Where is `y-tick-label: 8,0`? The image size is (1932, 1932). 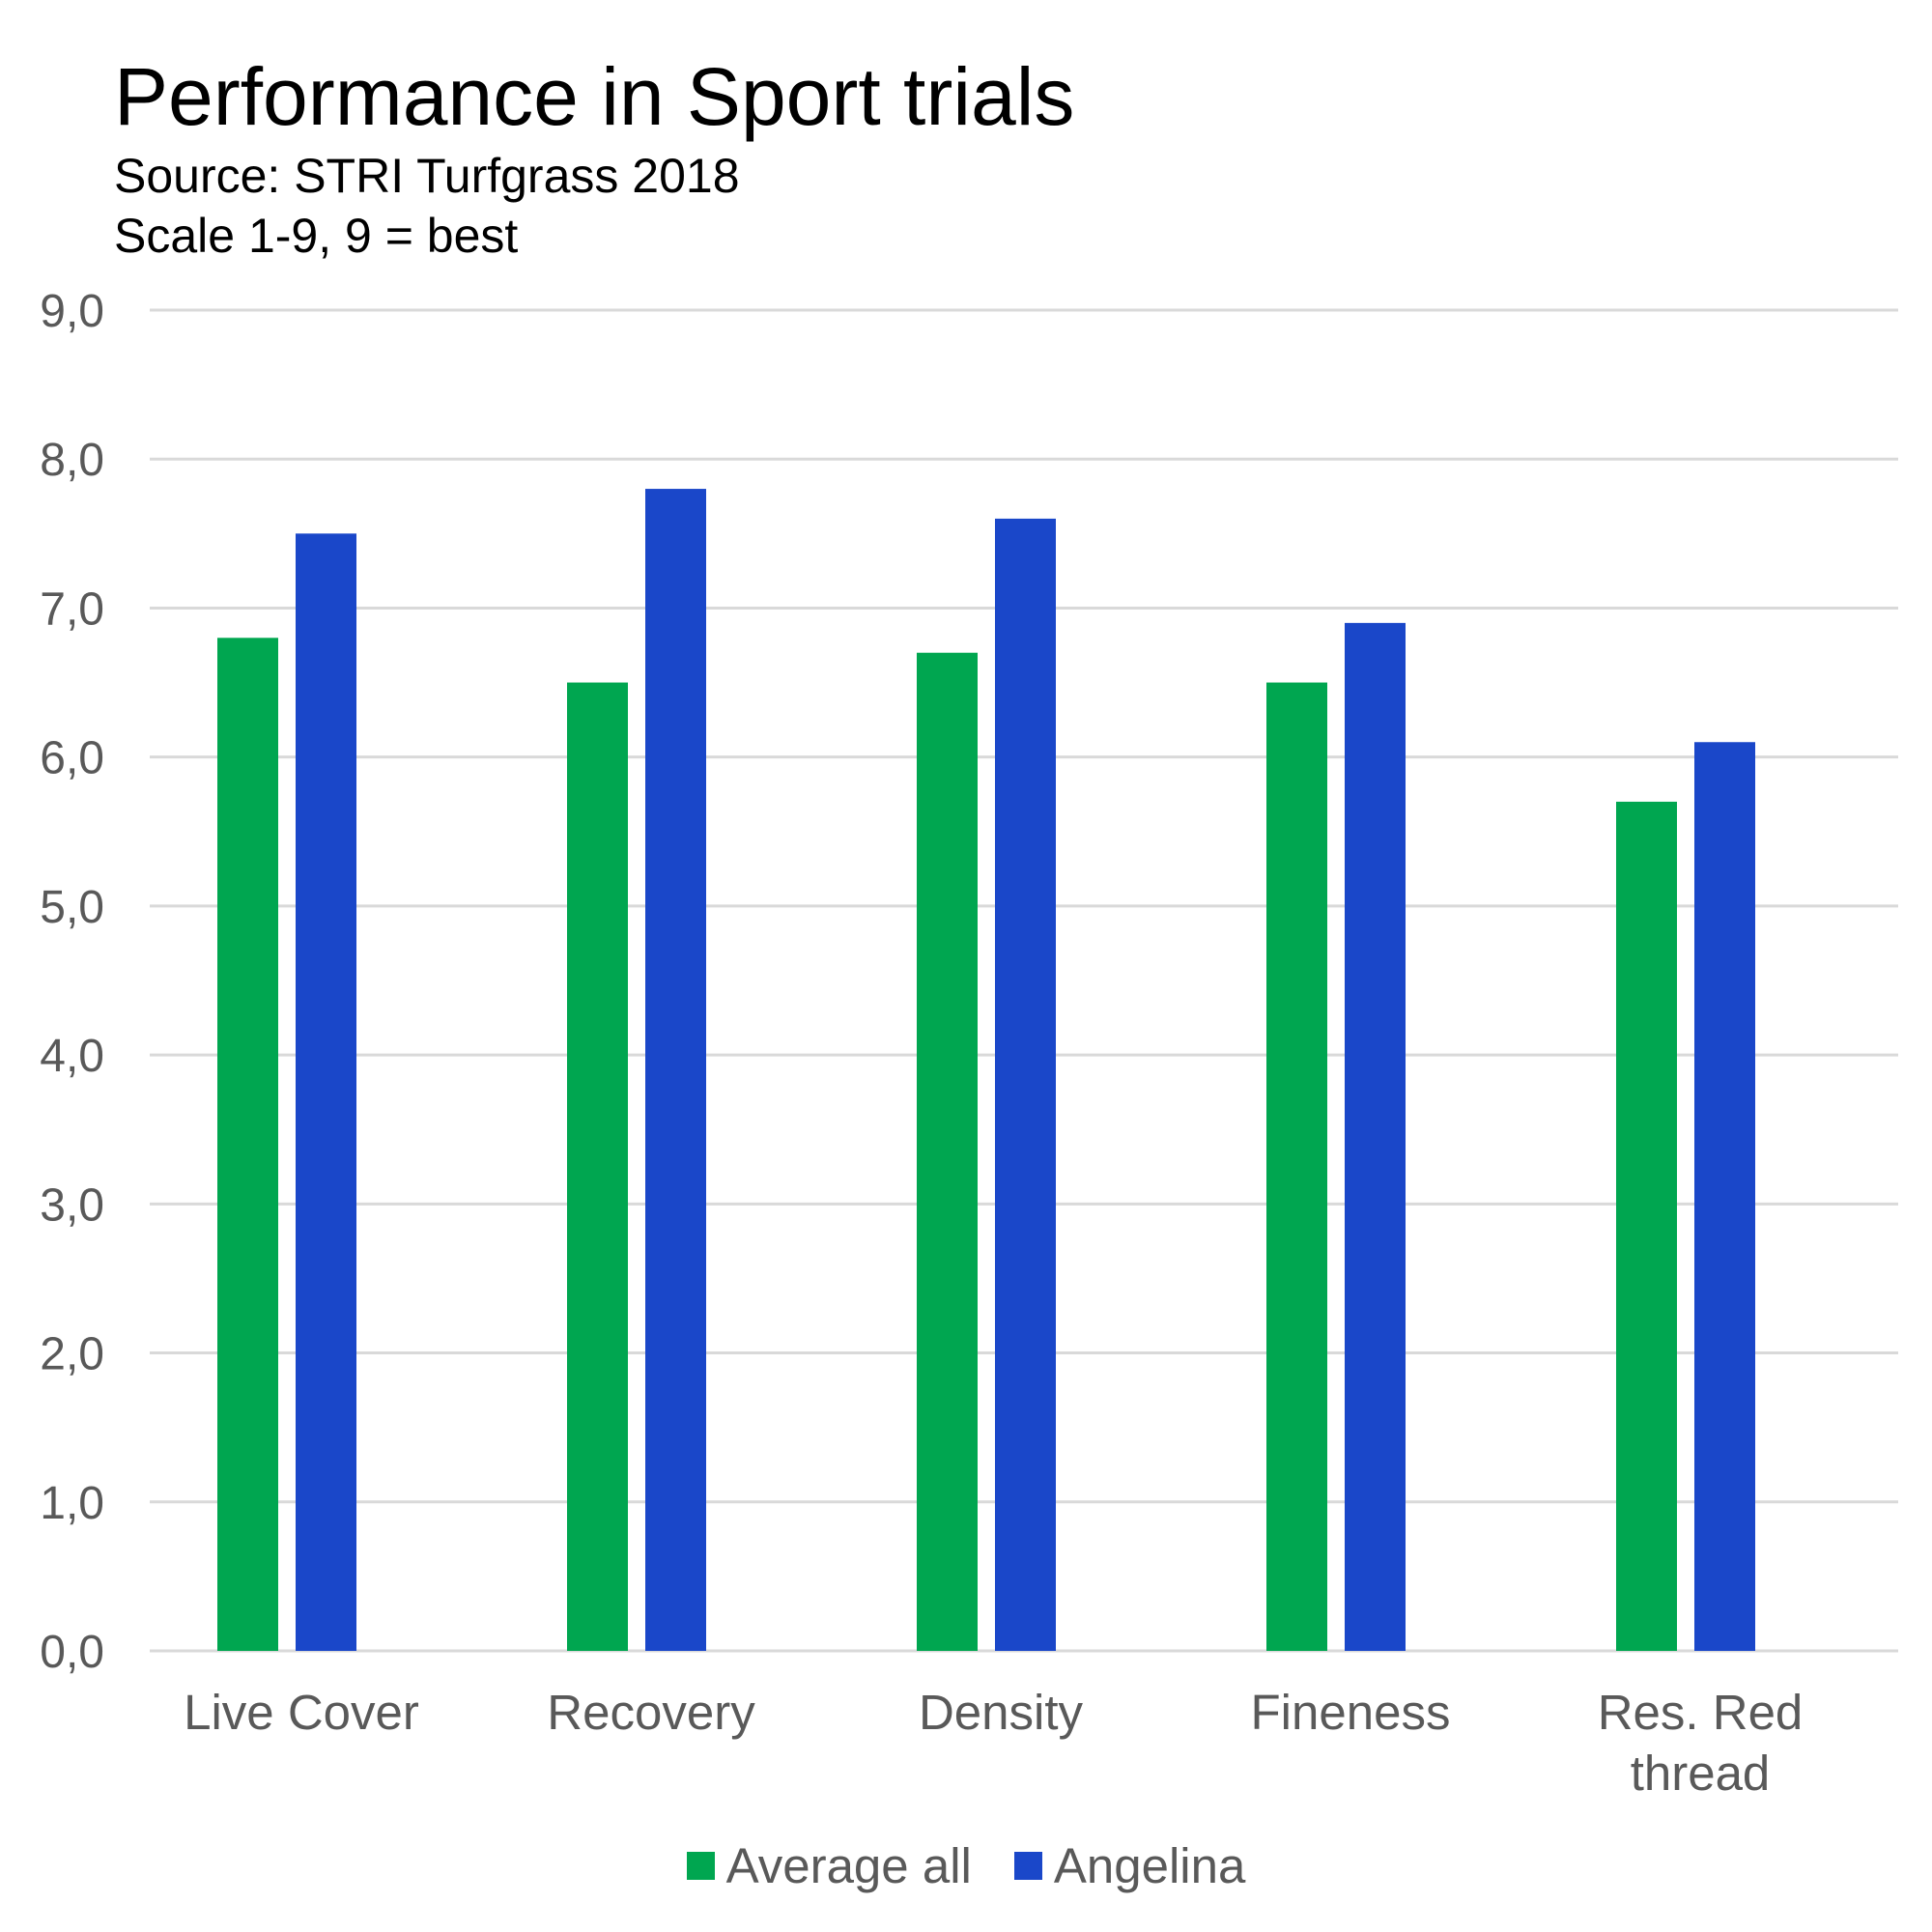 y-tick-label: 8,0 is located at coordinates (72, 460).